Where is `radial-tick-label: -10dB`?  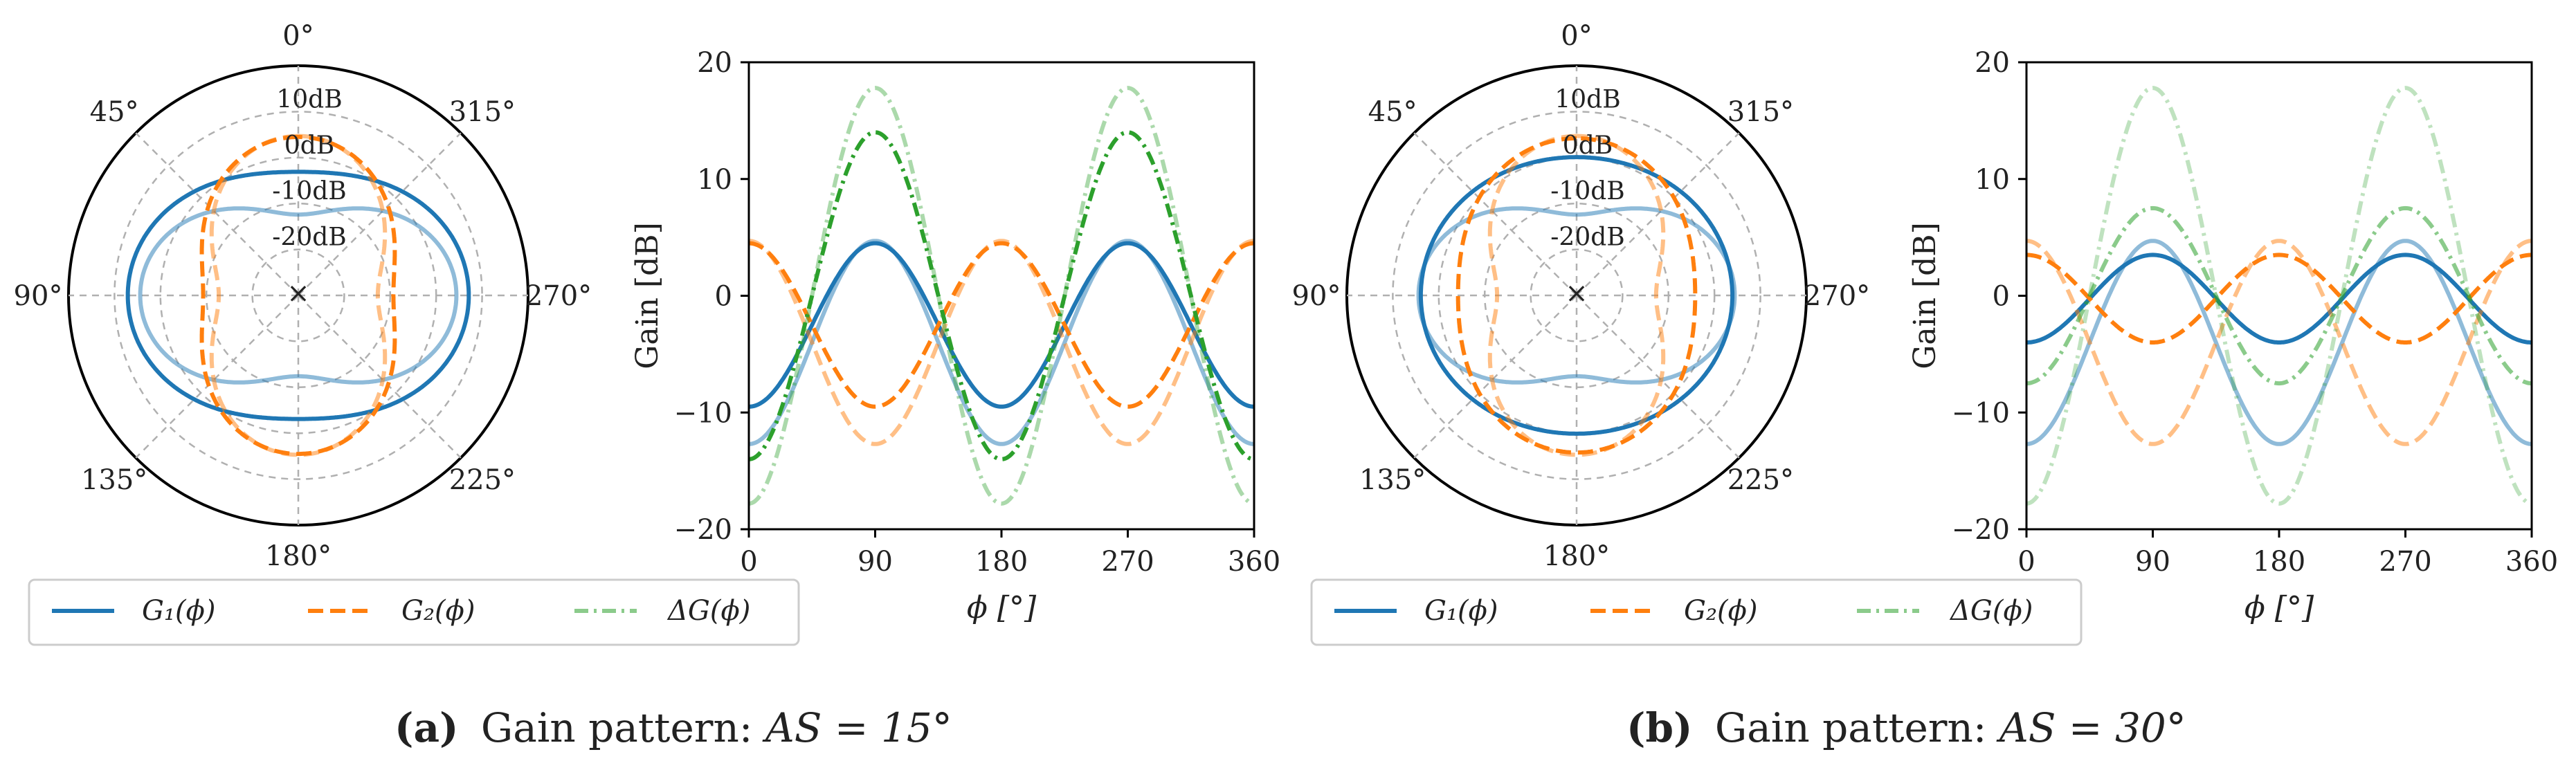 radial-tick-label: -10dB is located at coordinates (1587, 191).